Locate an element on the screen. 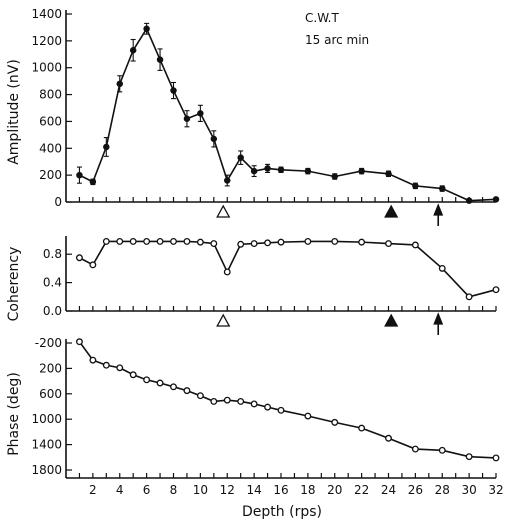 The image size is (510, 528). coherency-series-line is located at coordinates (288, 269).